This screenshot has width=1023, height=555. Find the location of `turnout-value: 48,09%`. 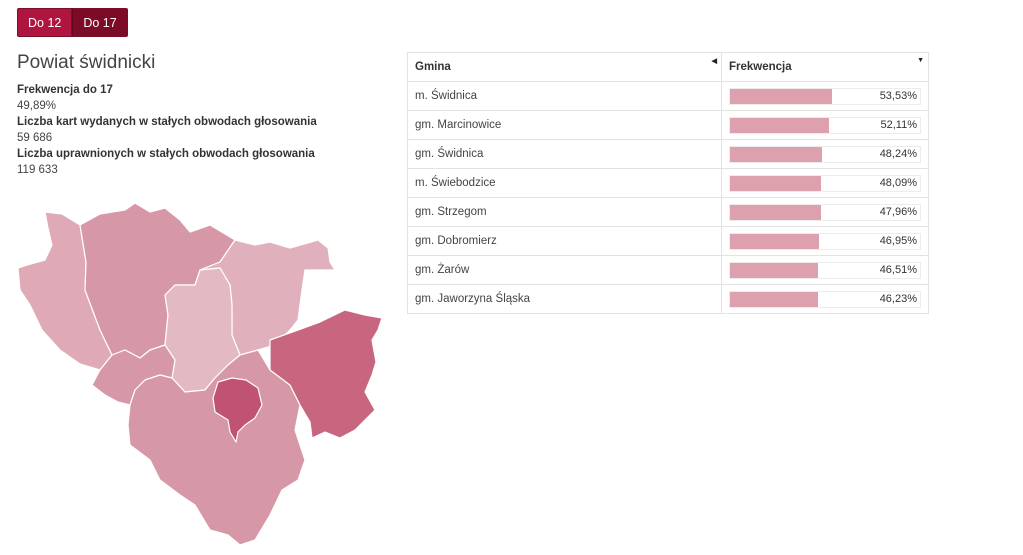

turnout-value: 48,09% is located at coordinates (898, 182).